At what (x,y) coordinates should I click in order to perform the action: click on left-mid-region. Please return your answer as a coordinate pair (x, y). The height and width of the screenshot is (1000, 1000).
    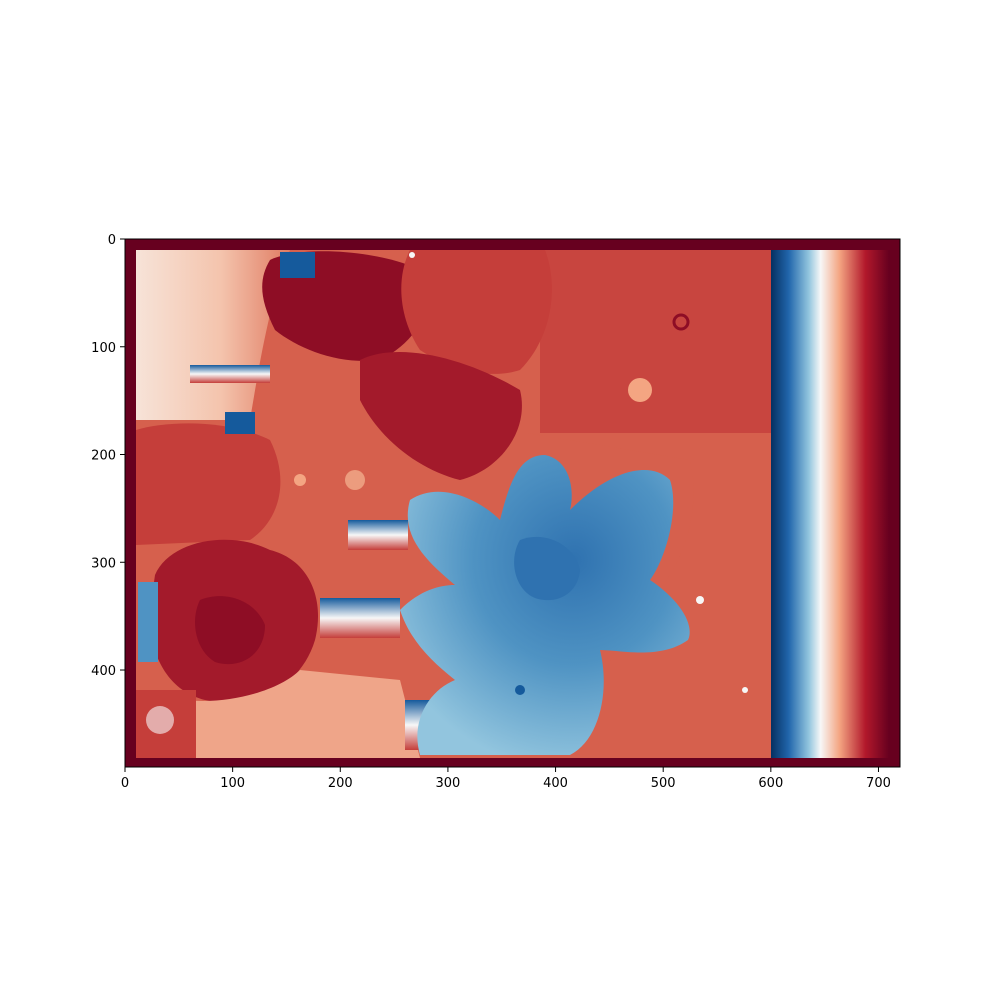
    Looking at the image, I should click on (208, 484).